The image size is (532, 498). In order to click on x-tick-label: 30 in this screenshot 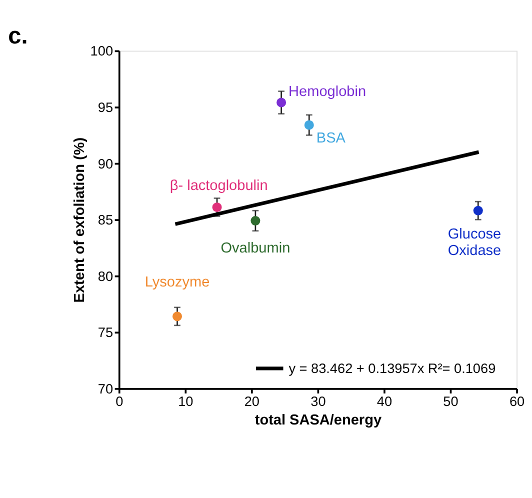, I will do `click(318, 402)`.